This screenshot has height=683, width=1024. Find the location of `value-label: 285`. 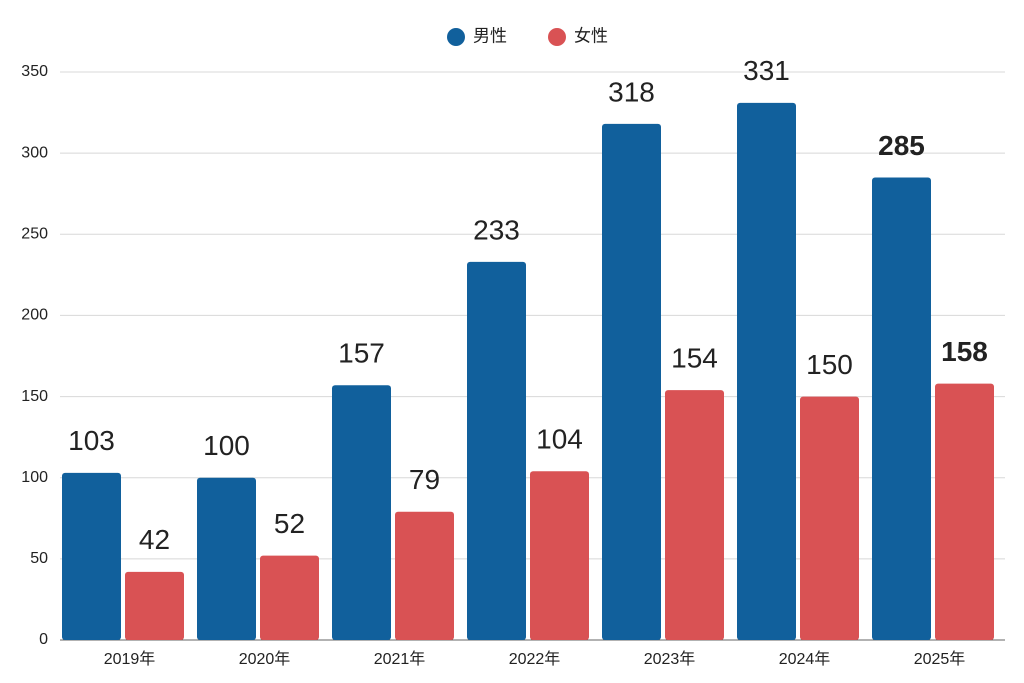

value-label: 285 is located at coordinates (901, 145).